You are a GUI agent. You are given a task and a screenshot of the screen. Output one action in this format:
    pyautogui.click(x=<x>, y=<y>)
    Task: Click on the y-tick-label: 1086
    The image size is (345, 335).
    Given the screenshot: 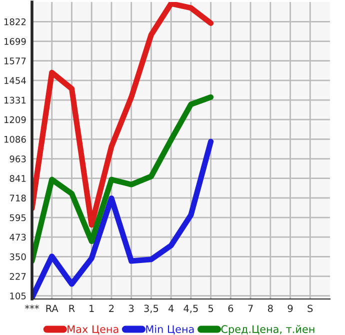 What is the action you would take?
    pyautogui.click(x=15, y=139)
    